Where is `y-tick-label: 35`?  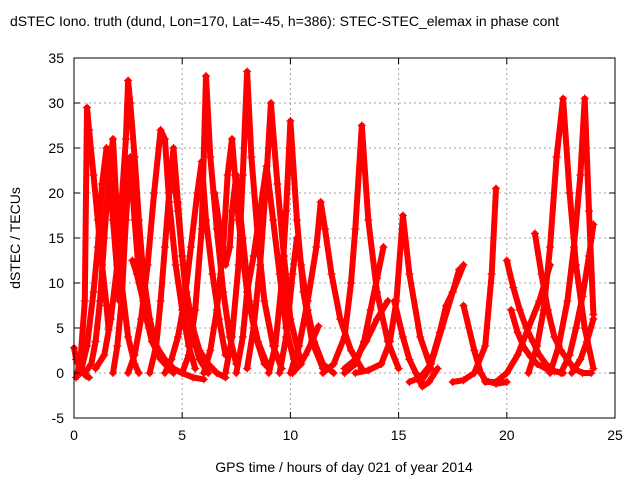
y-tick-label: 35 is located at coordinates (56, 58).